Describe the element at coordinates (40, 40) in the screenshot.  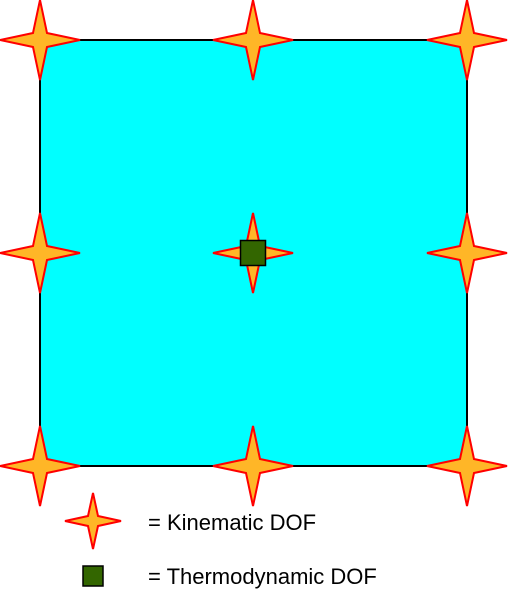
I see `kinematic-dof-star-icon-top-left` at that location.